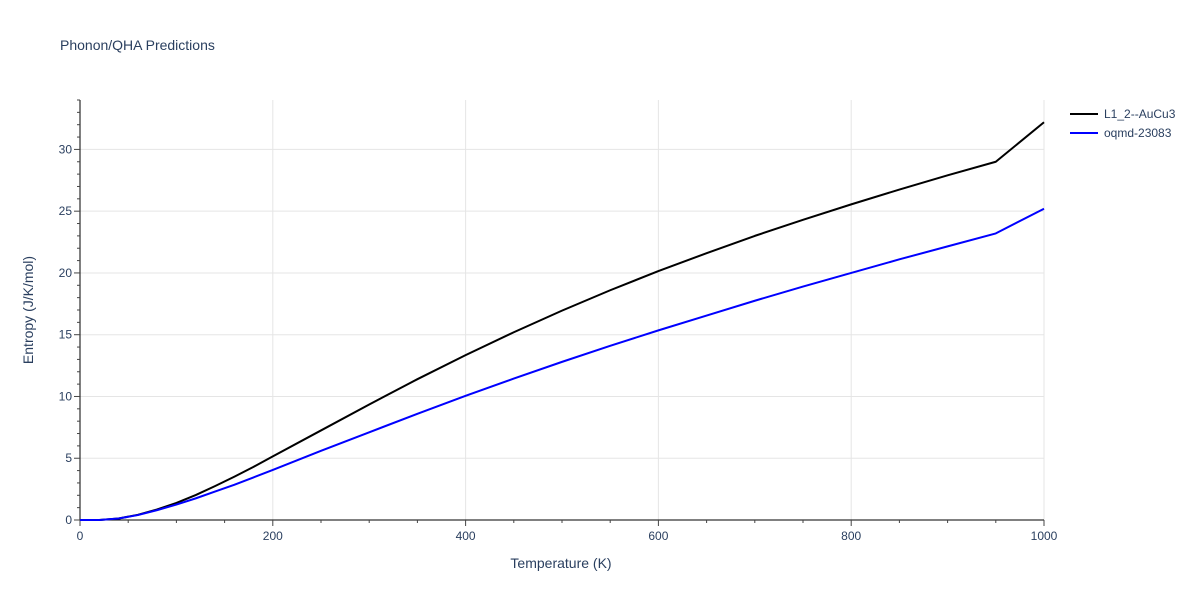 This screenshot has height=600, width=1200. Describe the element at coordinates (68, 458) in the screenshot. I see `y-tick-label: 5` at that location.